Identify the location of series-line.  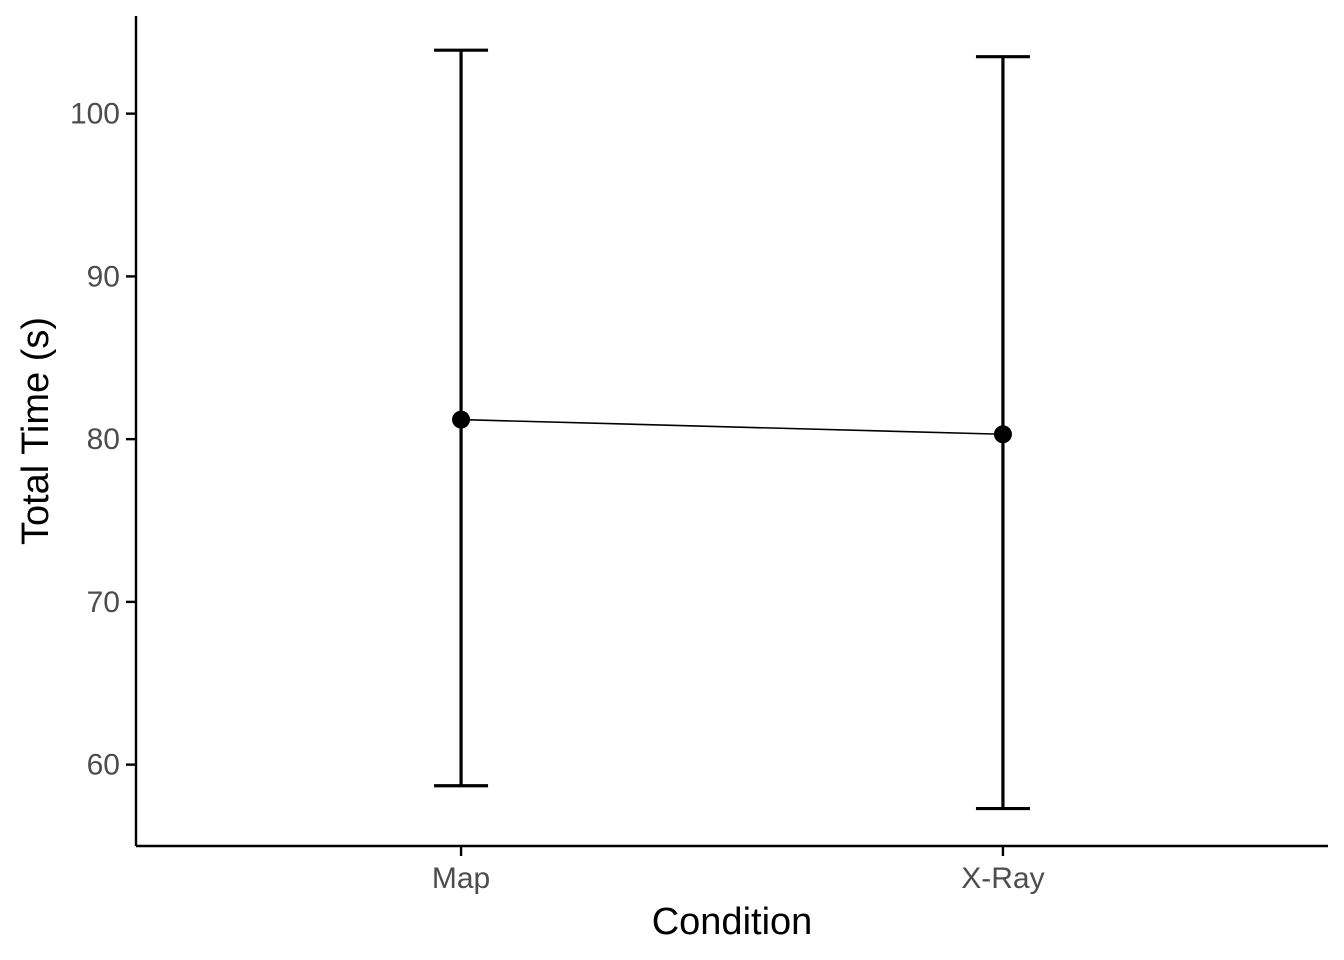
(732, 427).